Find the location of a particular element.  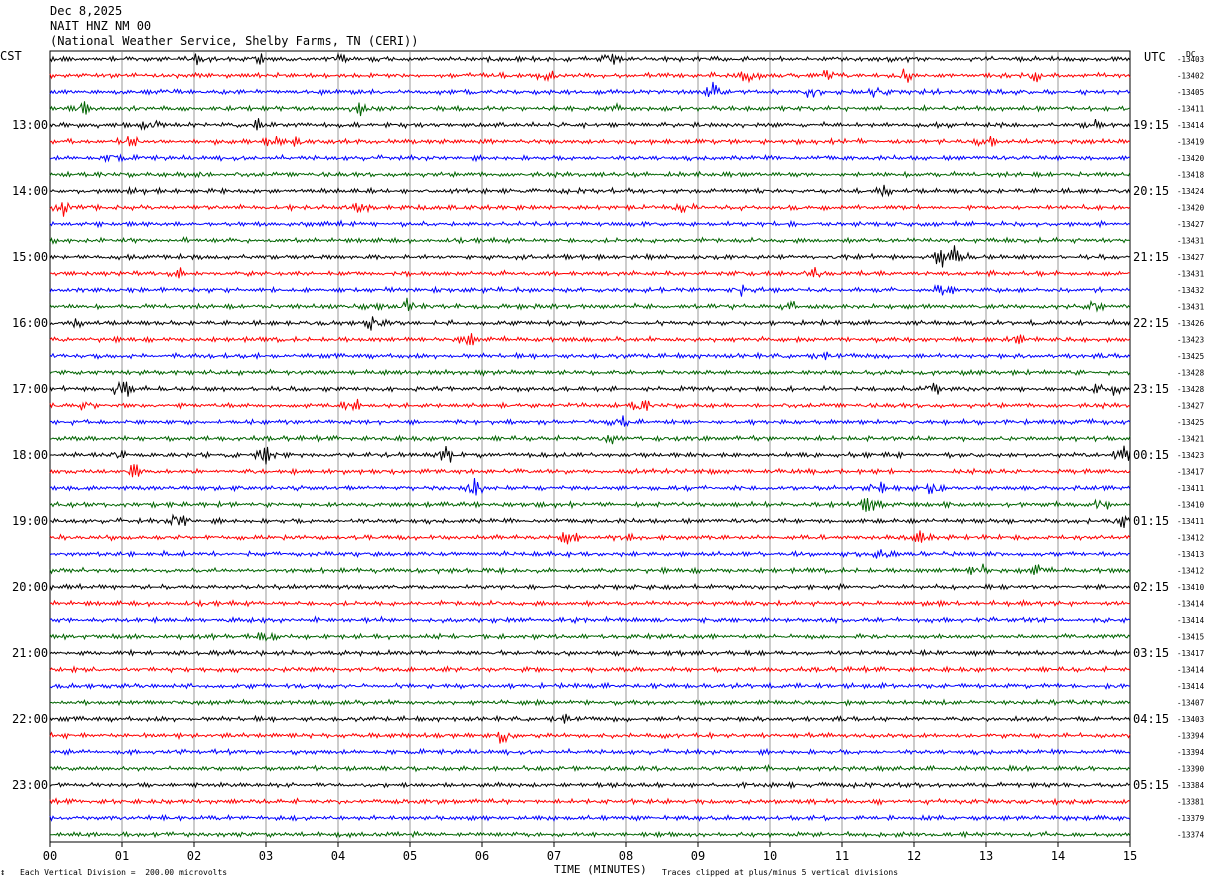

utc-hour-label: 00:15 is located at coordinates (1151, 455).